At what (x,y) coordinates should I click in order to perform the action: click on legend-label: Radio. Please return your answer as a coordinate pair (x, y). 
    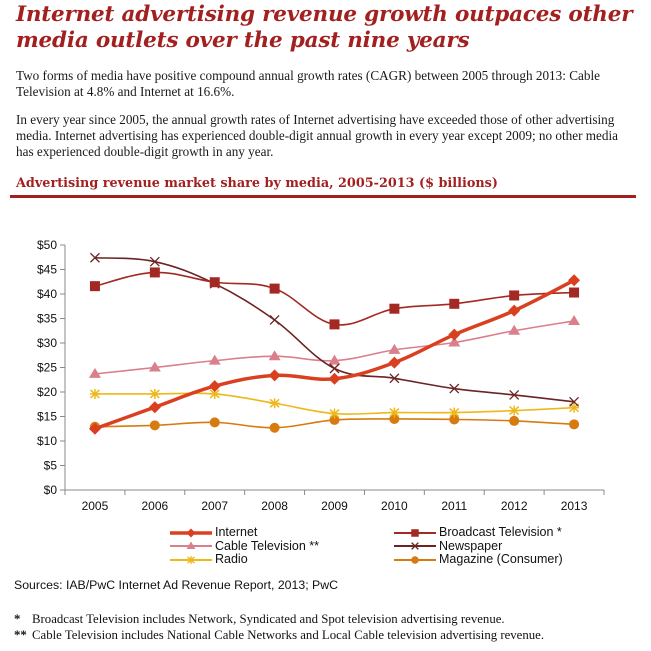
    Looking at the image, I should click on (231, 559).